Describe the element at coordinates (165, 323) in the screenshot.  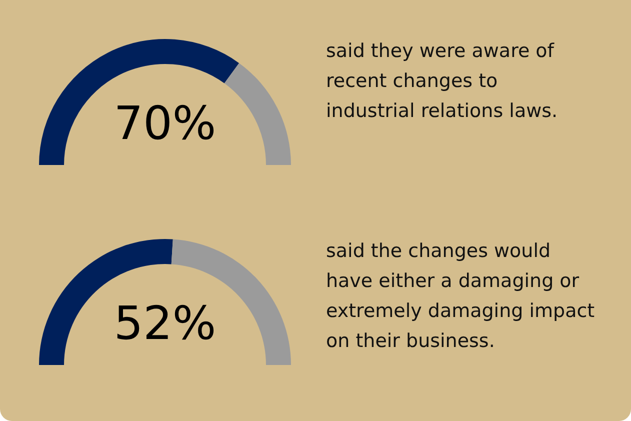
I see `data-label: 52%` at that location.